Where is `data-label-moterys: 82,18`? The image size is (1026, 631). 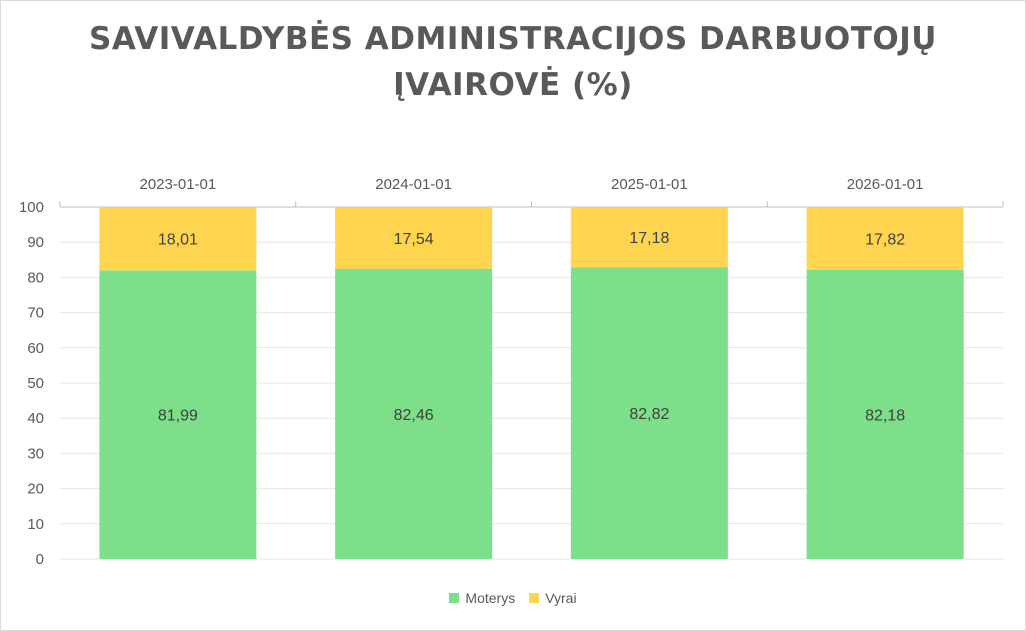 data-label-moterys: 82,18 is located at coordinates (885, 415).